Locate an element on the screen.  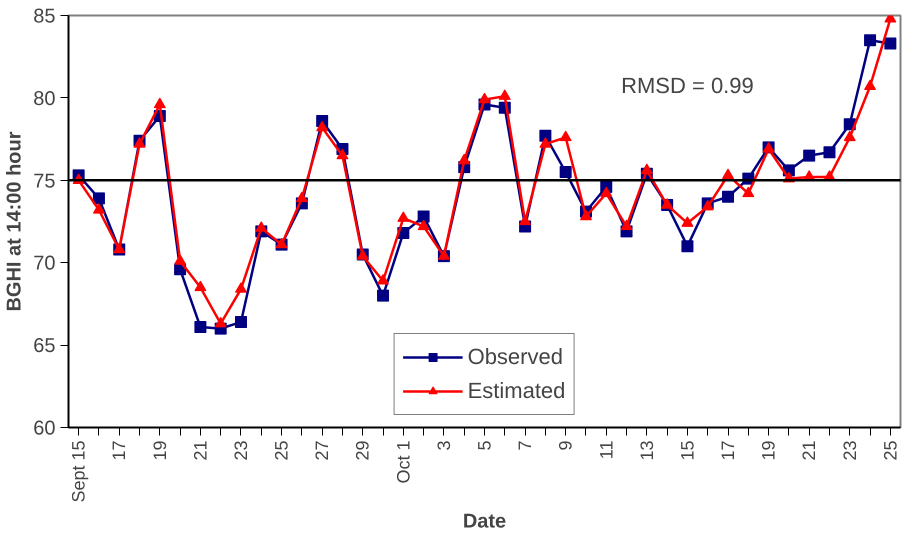
x-tick-label: 3 is located at coordinates (444, 445).